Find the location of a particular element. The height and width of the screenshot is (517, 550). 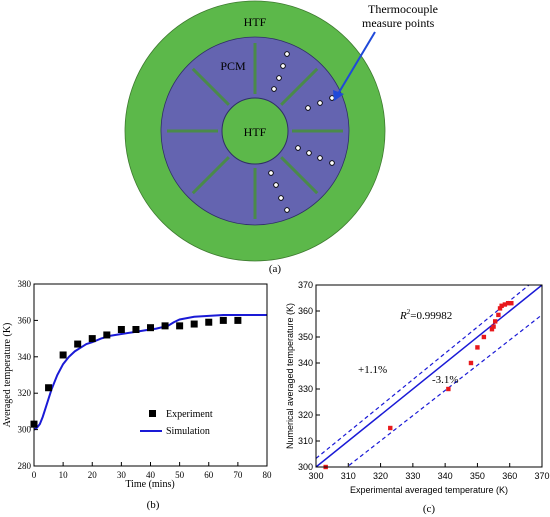

r2-superscript: 2 is located at coordinates (409, 312).